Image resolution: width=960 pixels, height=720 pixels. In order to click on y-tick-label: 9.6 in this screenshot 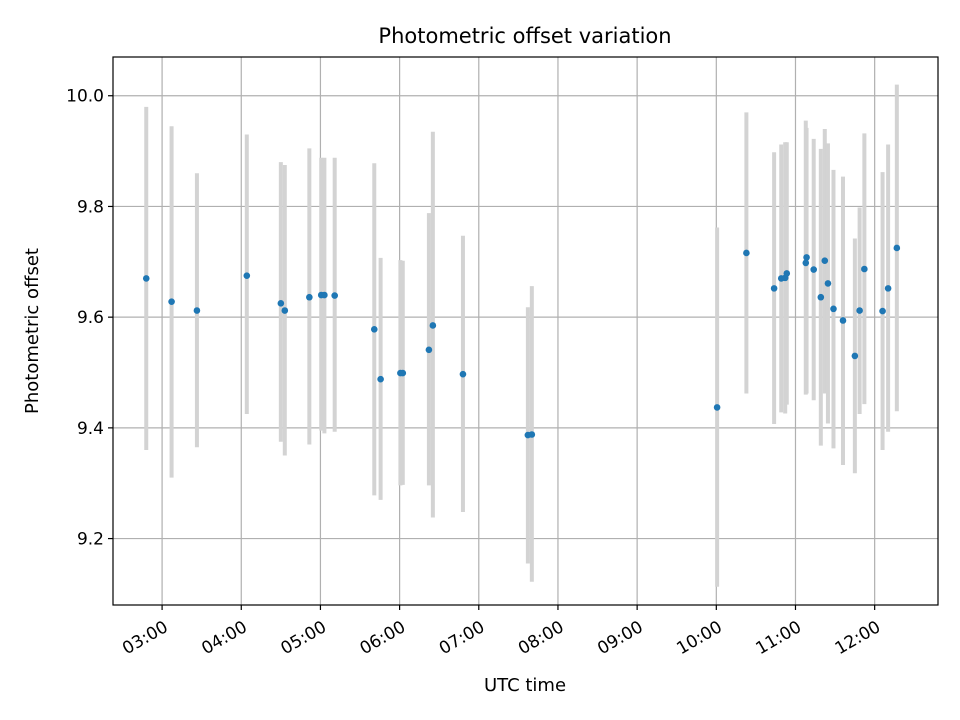, I will do `click(90, 318)`.